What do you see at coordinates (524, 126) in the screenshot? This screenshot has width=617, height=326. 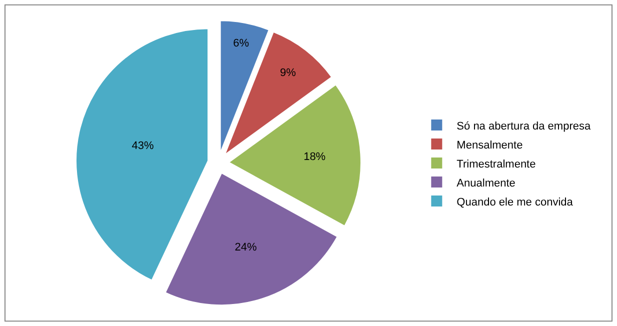 I see `legend-label: Só na abertura da empresa` at bounding box center [524, 126].